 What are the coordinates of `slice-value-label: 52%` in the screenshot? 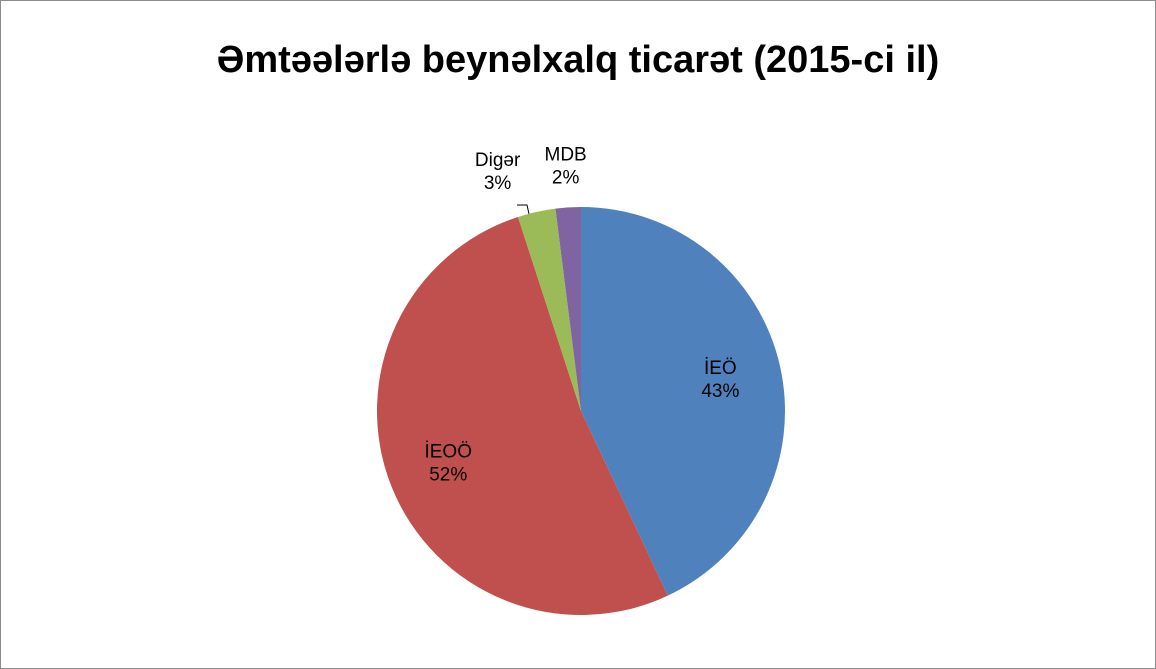 It's located at (448, 475).